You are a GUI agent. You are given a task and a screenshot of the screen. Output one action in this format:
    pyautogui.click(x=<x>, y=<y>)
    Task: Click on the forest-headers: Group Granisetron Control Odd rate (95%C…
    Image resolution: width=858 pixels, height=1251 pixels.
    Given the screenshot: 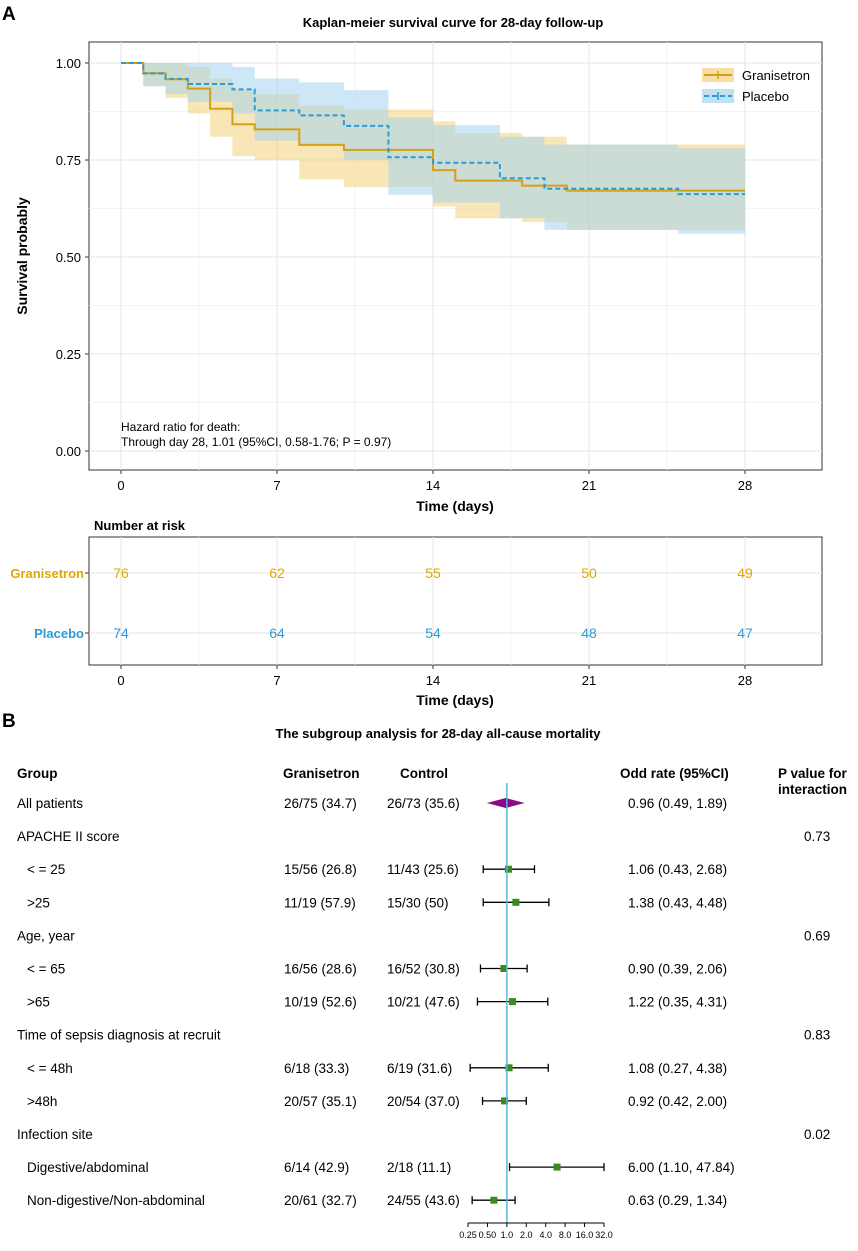 What is the action you would take?
    pyautogui.click(x=432, y=781)
    